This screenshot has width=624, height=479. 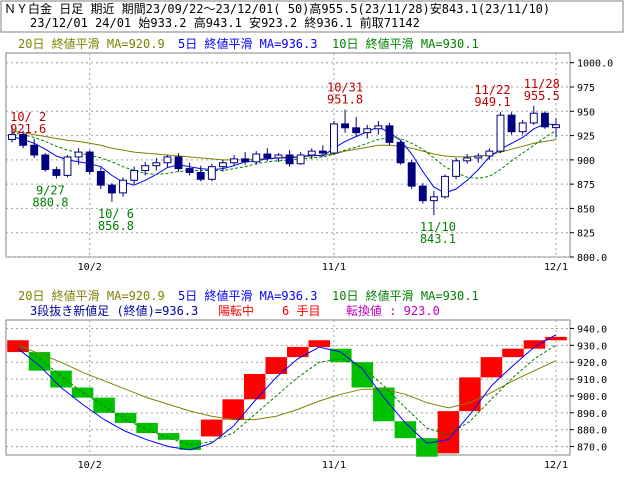 What do you see at coordinates (592, 397) in the screenshot?
I see `lower-y-tick-label: 900.0` at bounding box center [592, 397].